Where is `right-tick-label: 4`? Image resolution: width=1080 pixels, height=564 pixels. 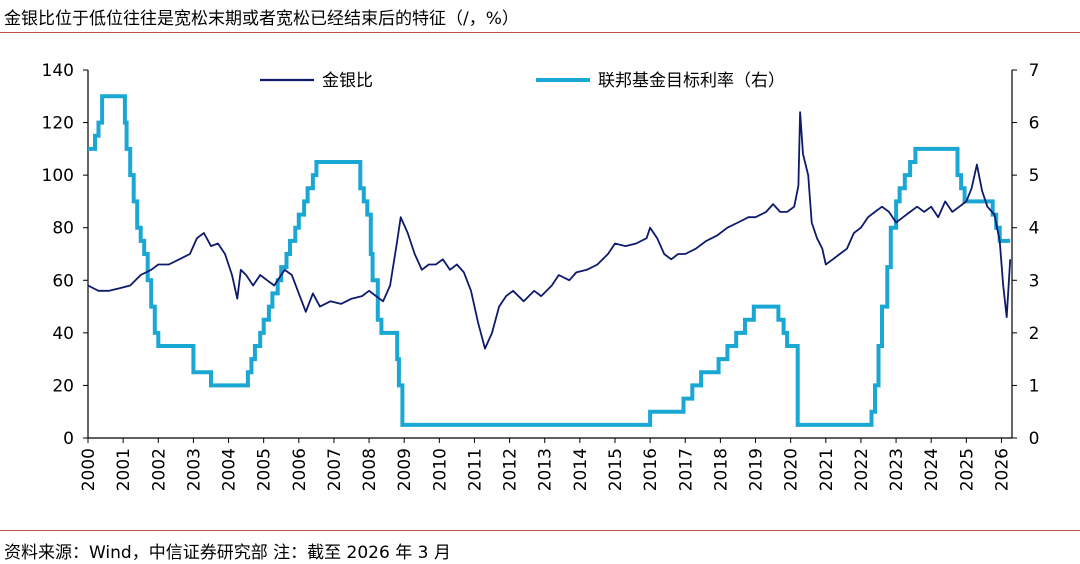 right-tick-label: 4 is located at coordinates (1034, 229).